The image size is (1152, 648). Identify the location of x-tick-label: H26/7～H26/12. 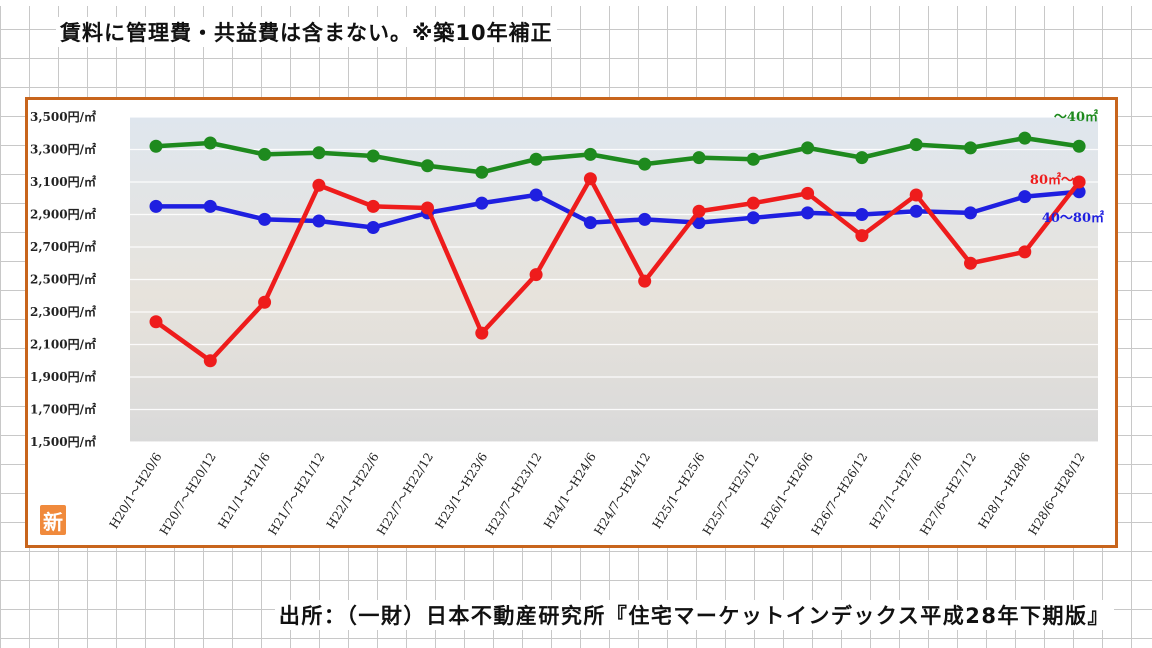
(840, 494).